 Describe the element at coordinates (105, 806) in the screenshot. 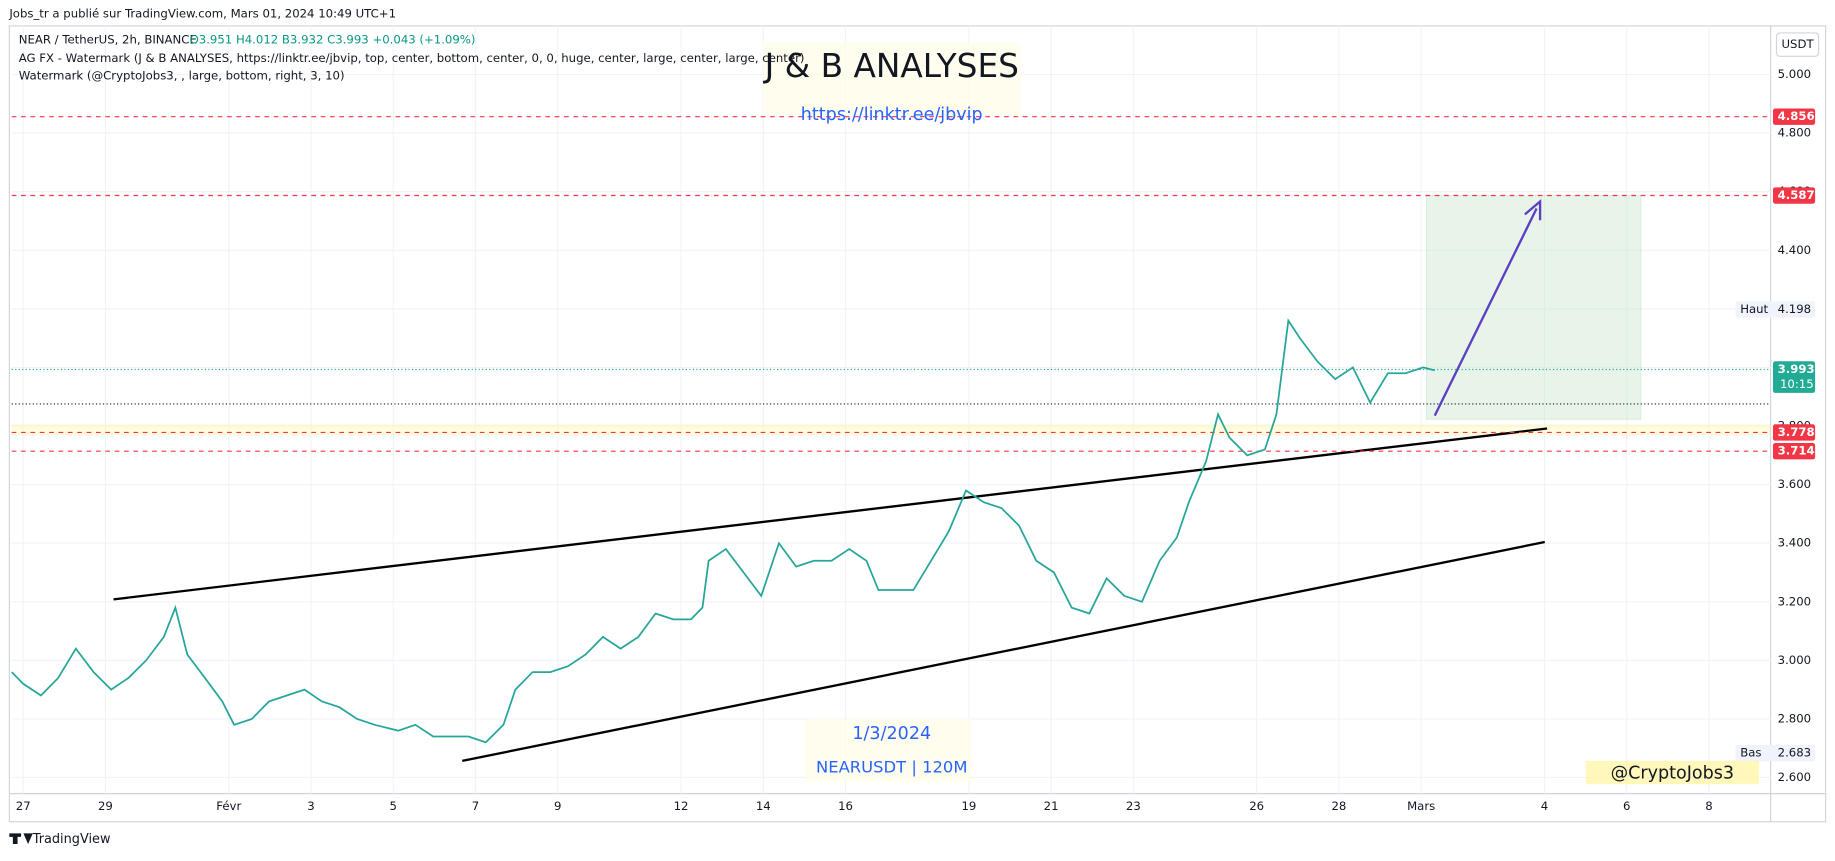

I see `x-tick-label: 29` at that location.